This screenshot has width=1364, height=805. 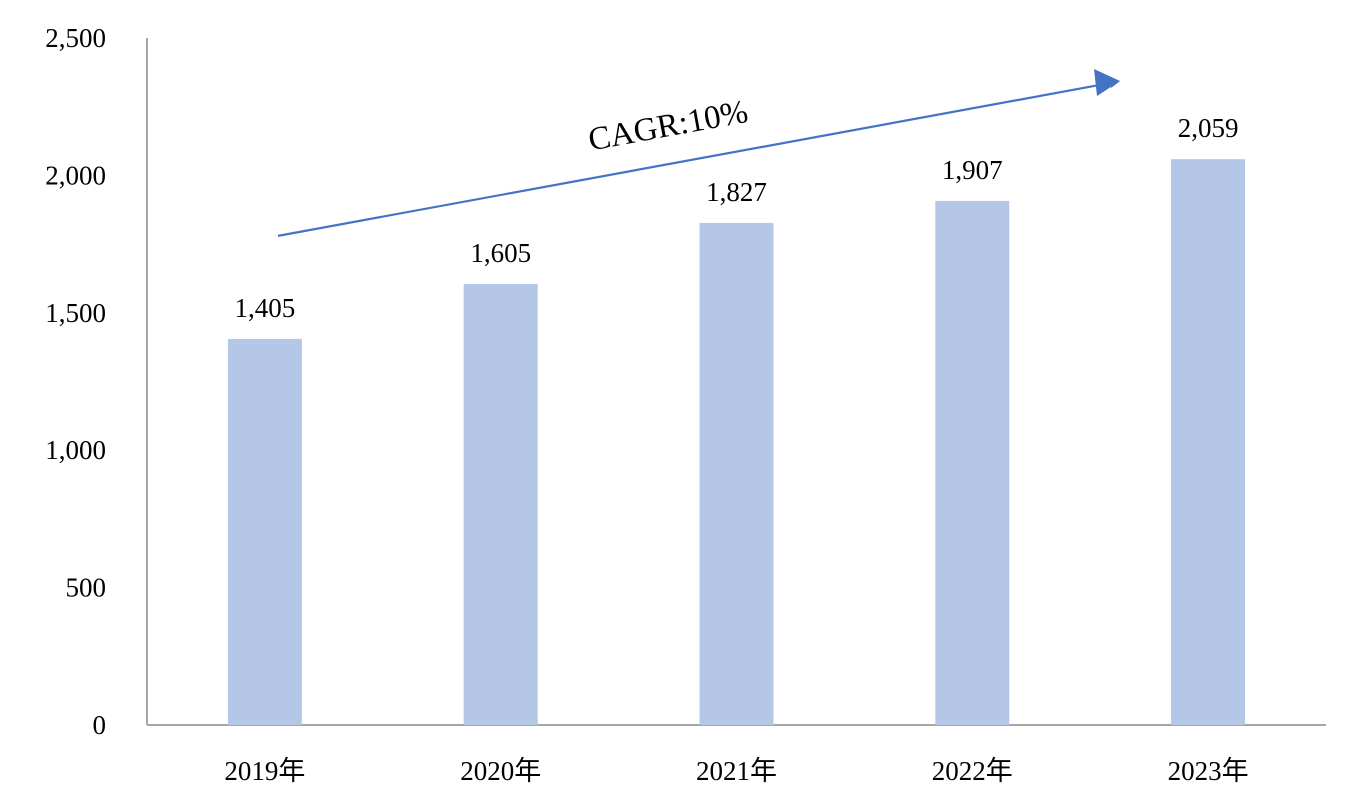 What do you see at coordinates (75, 450) in the screenshot?
I see `y-tick-label: 1,000` at bounding box center [75, 450].